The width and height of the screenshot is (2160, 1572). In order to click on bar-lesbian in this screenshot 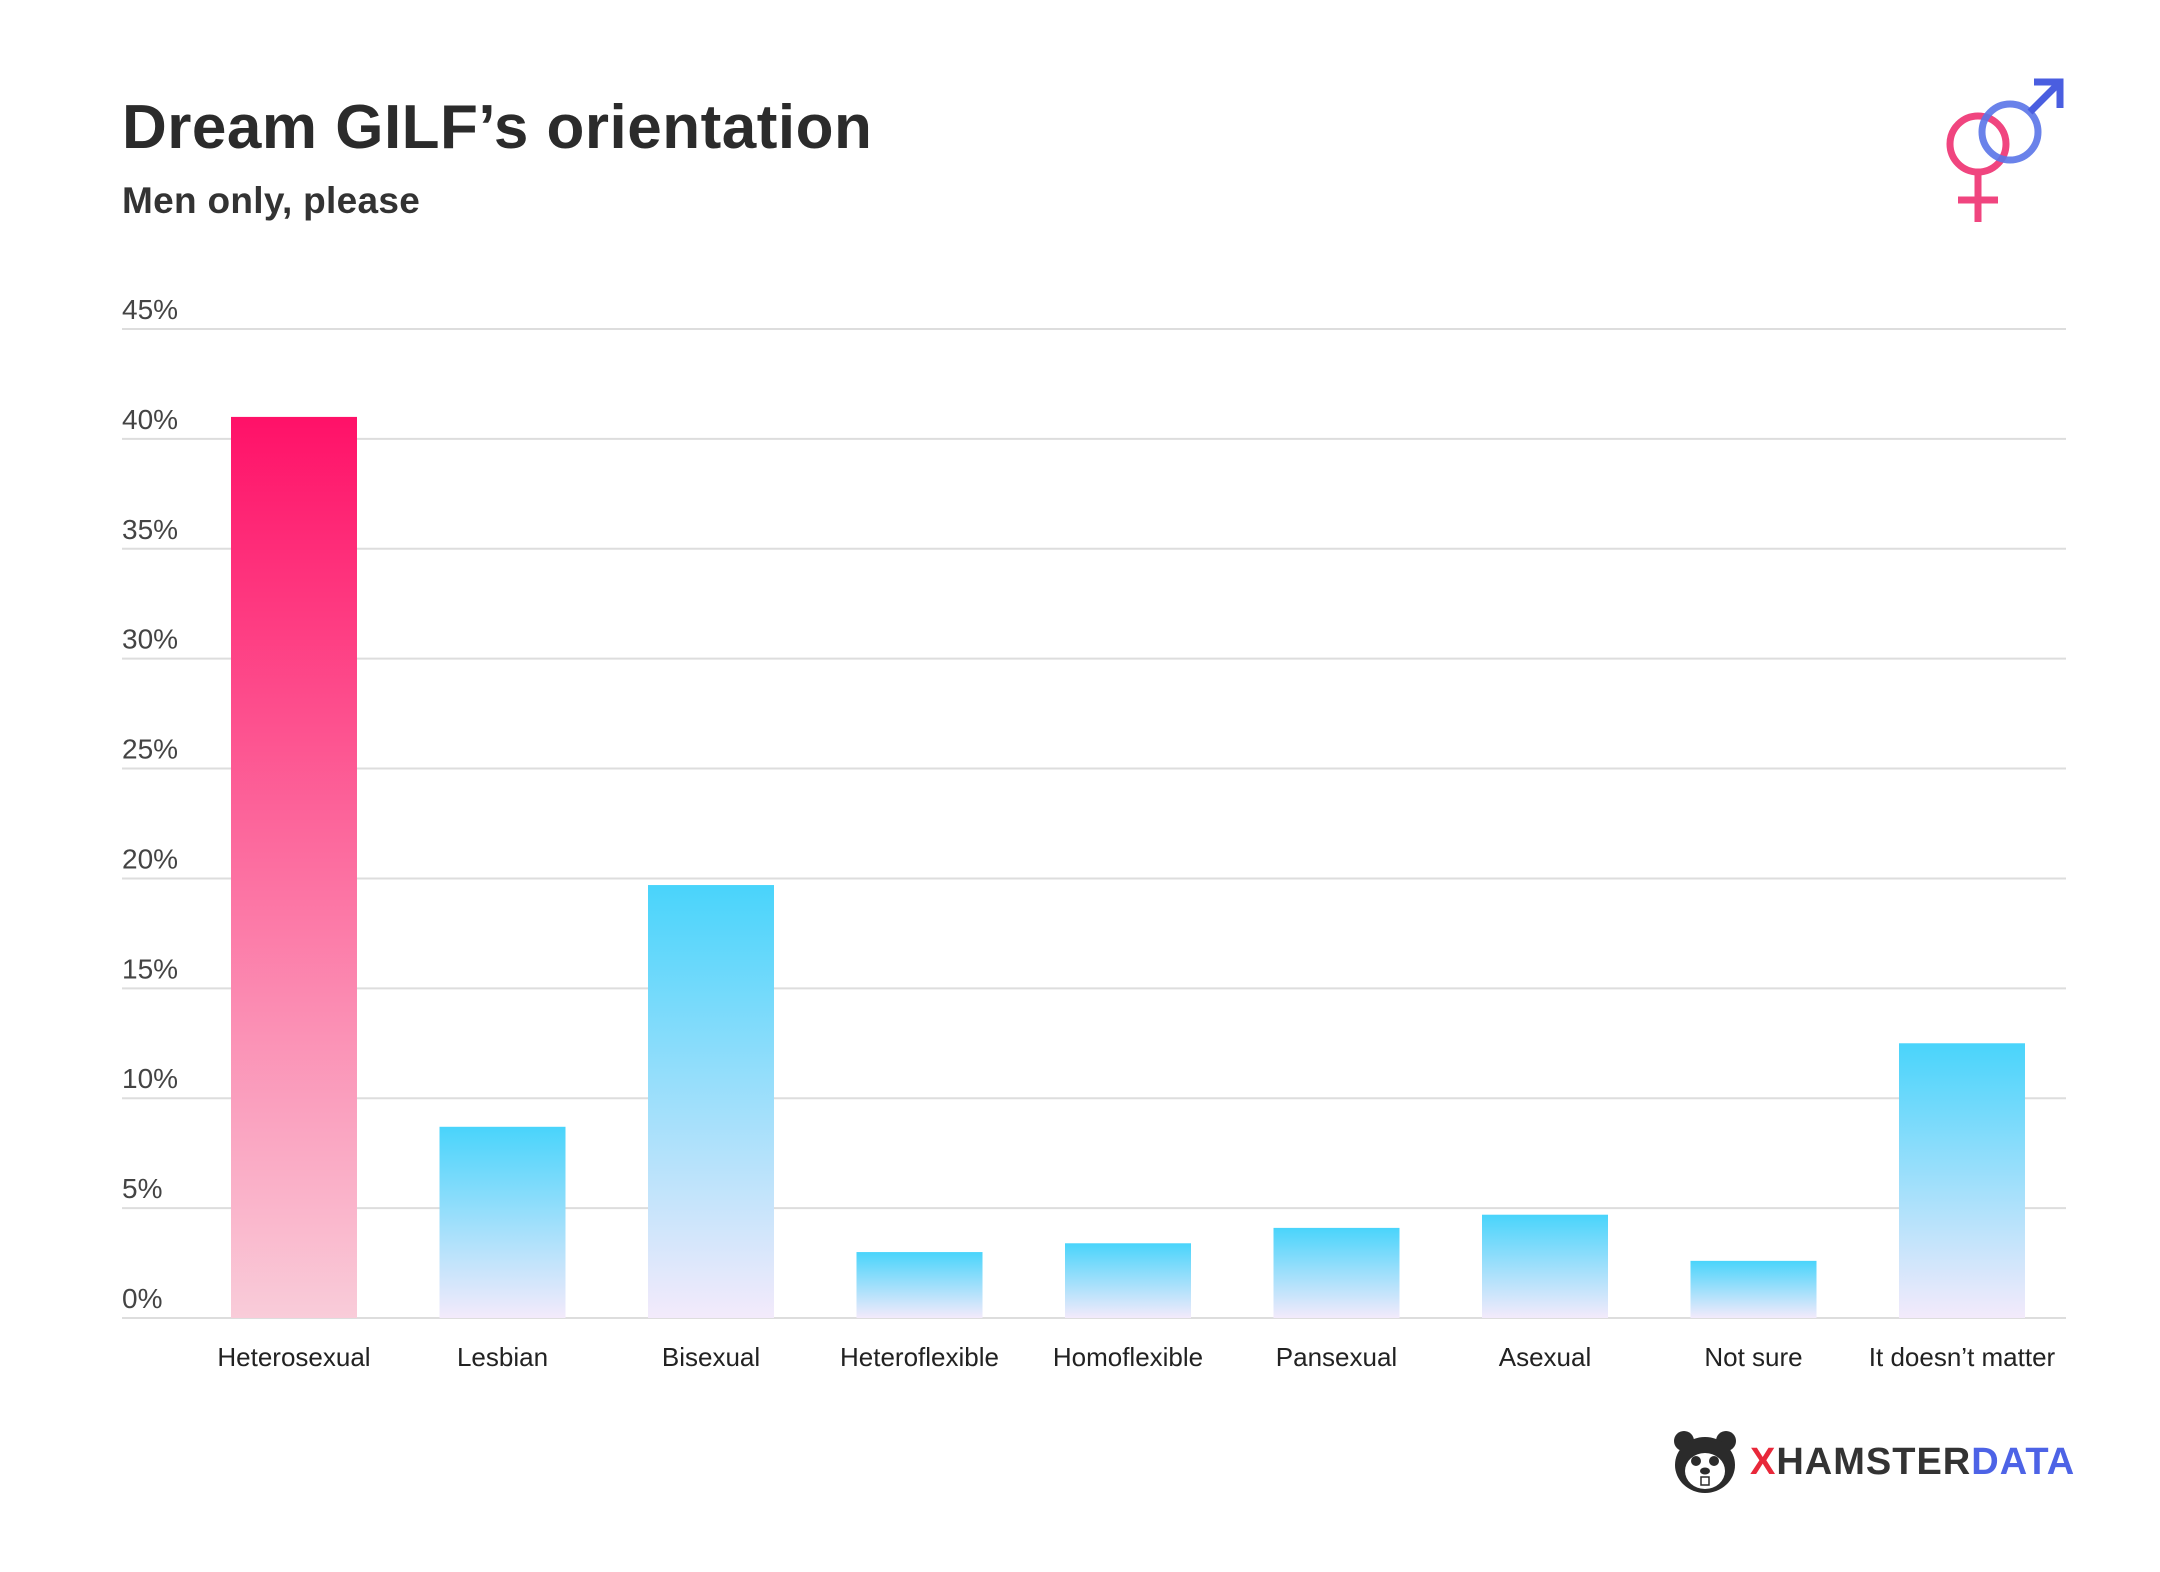, I will do `click(502, 1222)`.